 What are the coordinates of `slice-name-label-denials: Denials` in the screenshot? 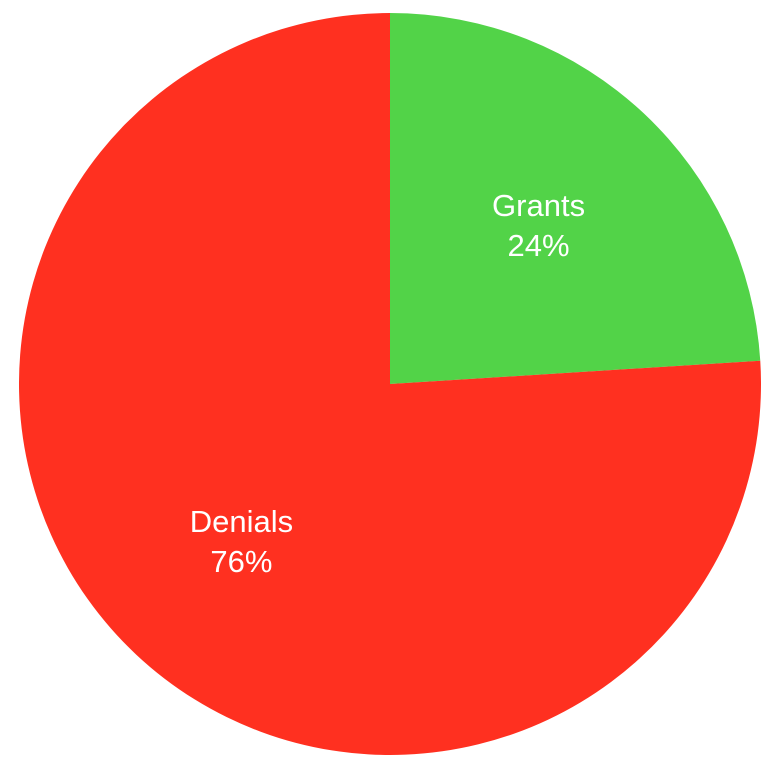 It's located at (241, 521).